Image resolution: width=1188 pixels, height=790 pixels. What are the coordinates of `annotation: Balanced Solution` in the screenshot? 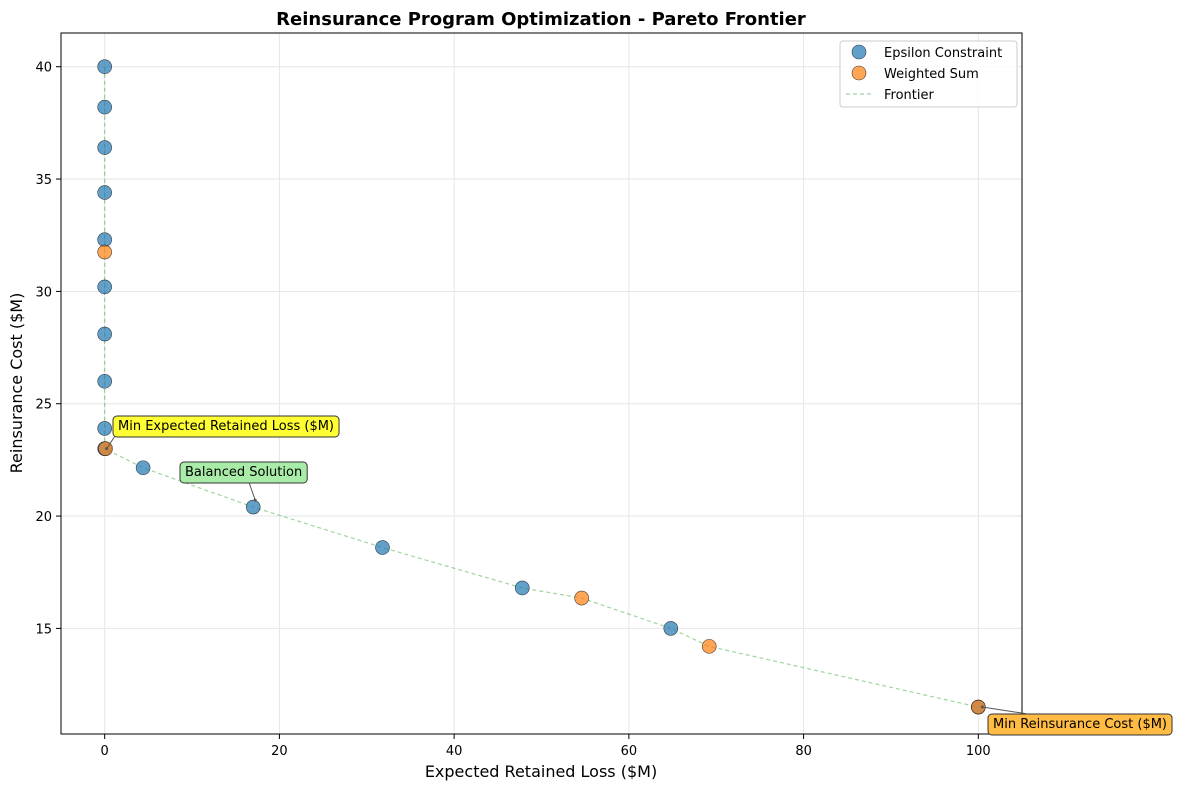 It's located at (243, 481).